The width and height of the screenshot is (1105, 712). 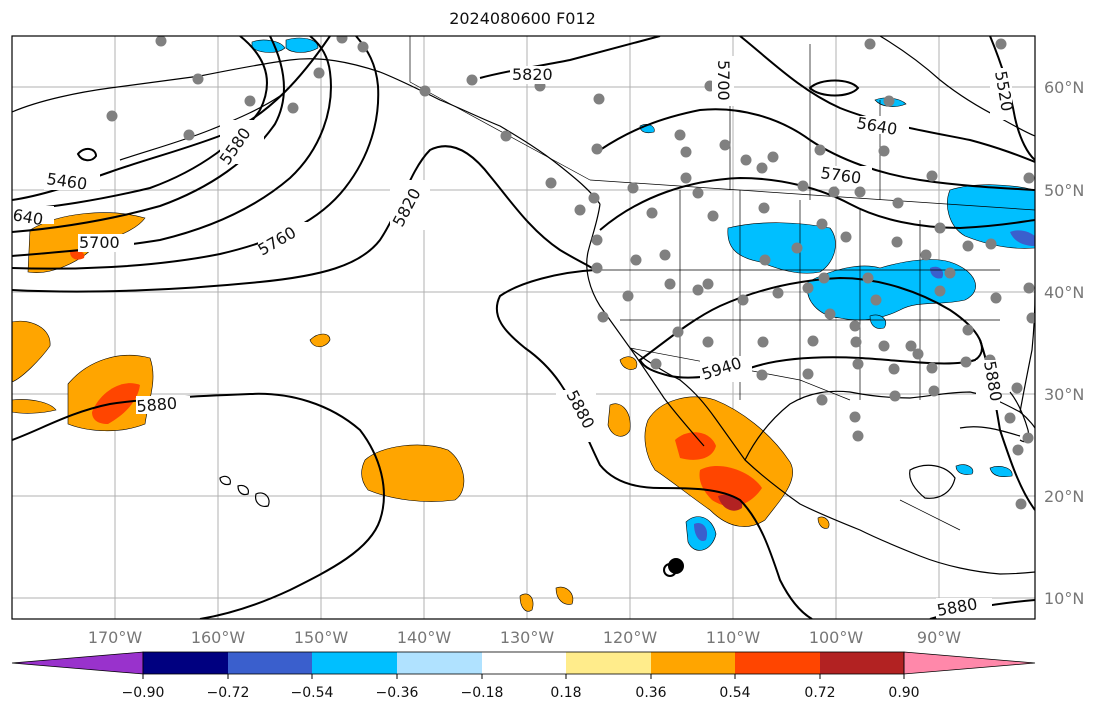 I want to click on lat-label: 10°N, so click(x=1064, y=598).